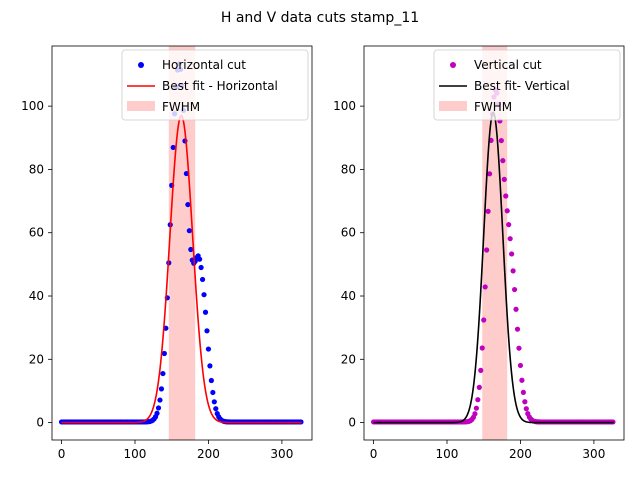  I want to click on legend-scatter-label: Horizontal cut, so click(204, 65).